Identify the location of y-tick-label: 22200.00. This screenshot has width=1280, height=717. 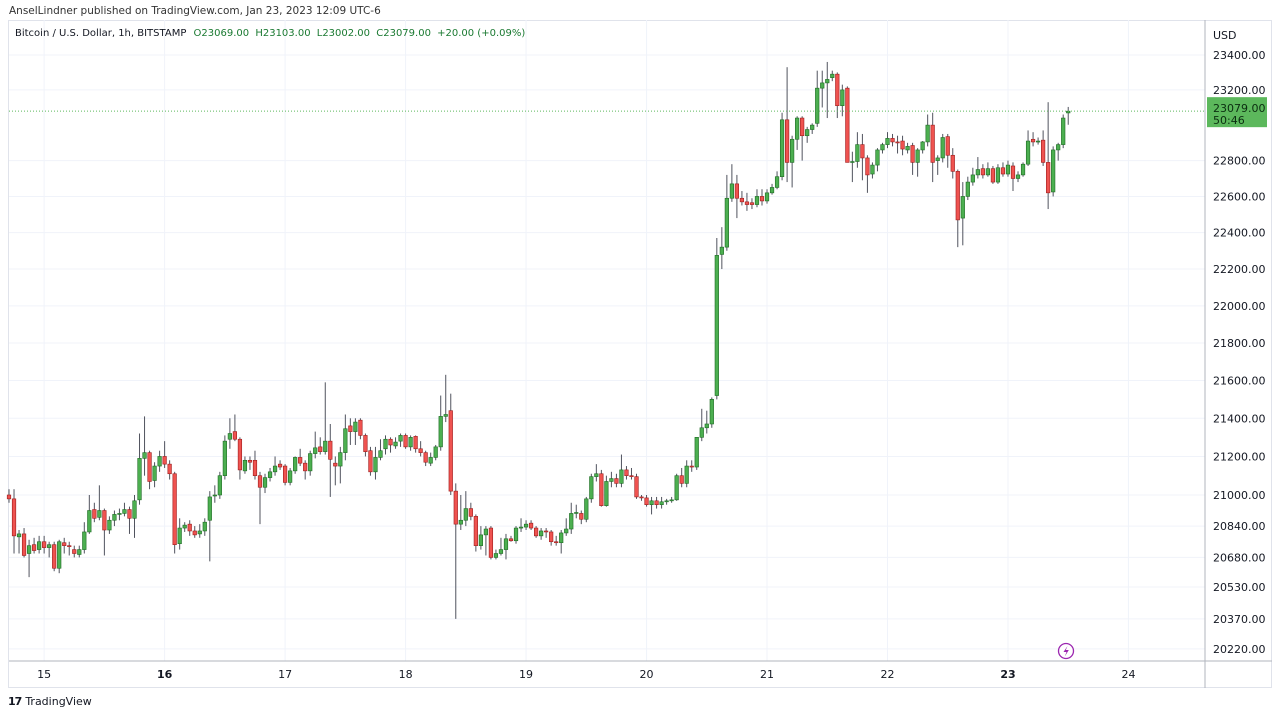
(1239, 269).